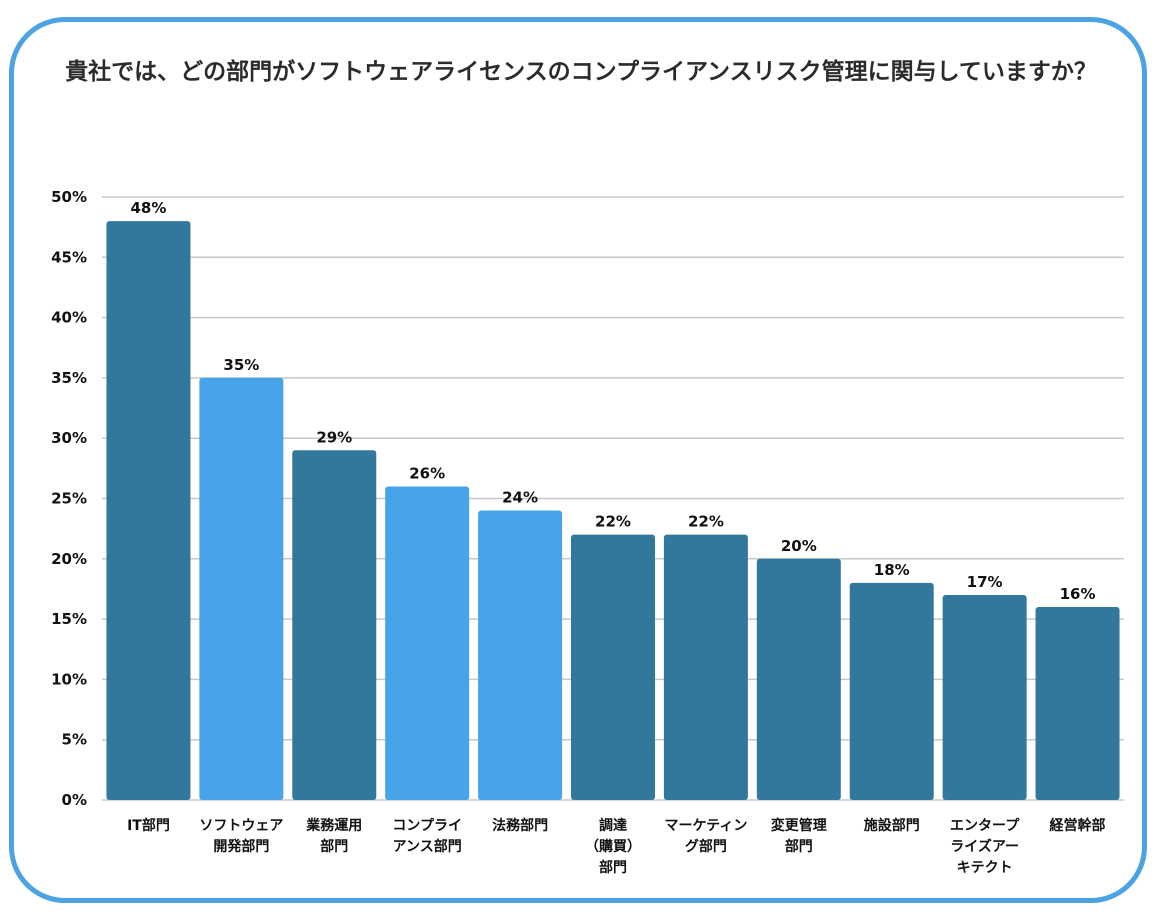 The image size is (1162, 918). Describe the element at coordinates (892, 825) in the screenshot. I see `x-category-label: 施設部門` at that location.